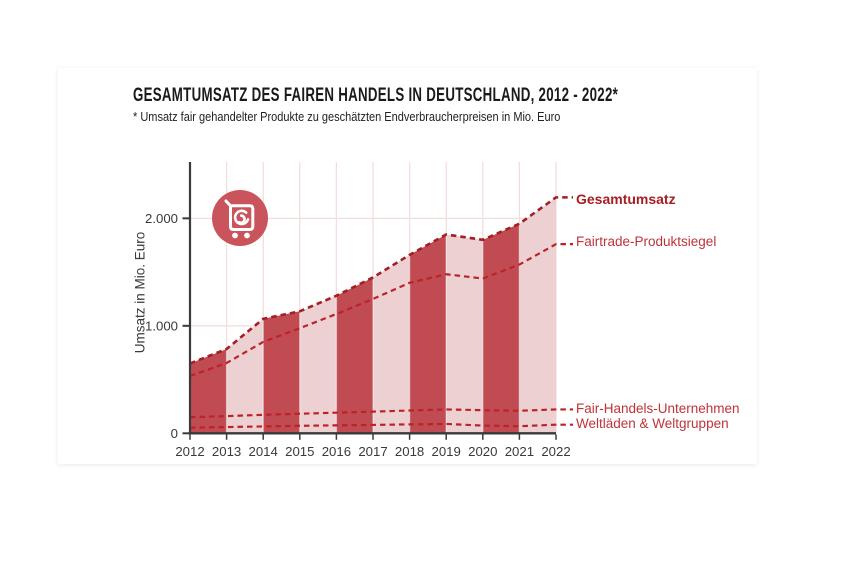 This screenshot has width=856, height=570. I want to click on x-tick-label: 2012, so click(189, 451).